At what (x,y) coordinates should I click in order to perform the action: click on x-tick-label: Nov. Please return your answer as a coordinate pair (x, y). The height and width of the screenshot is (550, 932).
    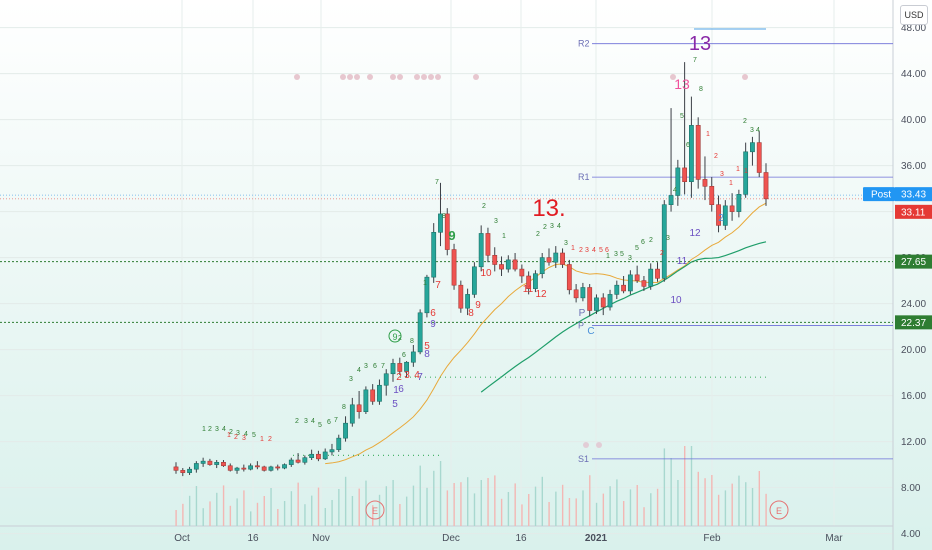
    Looking at the image, I should click on (321, 538).